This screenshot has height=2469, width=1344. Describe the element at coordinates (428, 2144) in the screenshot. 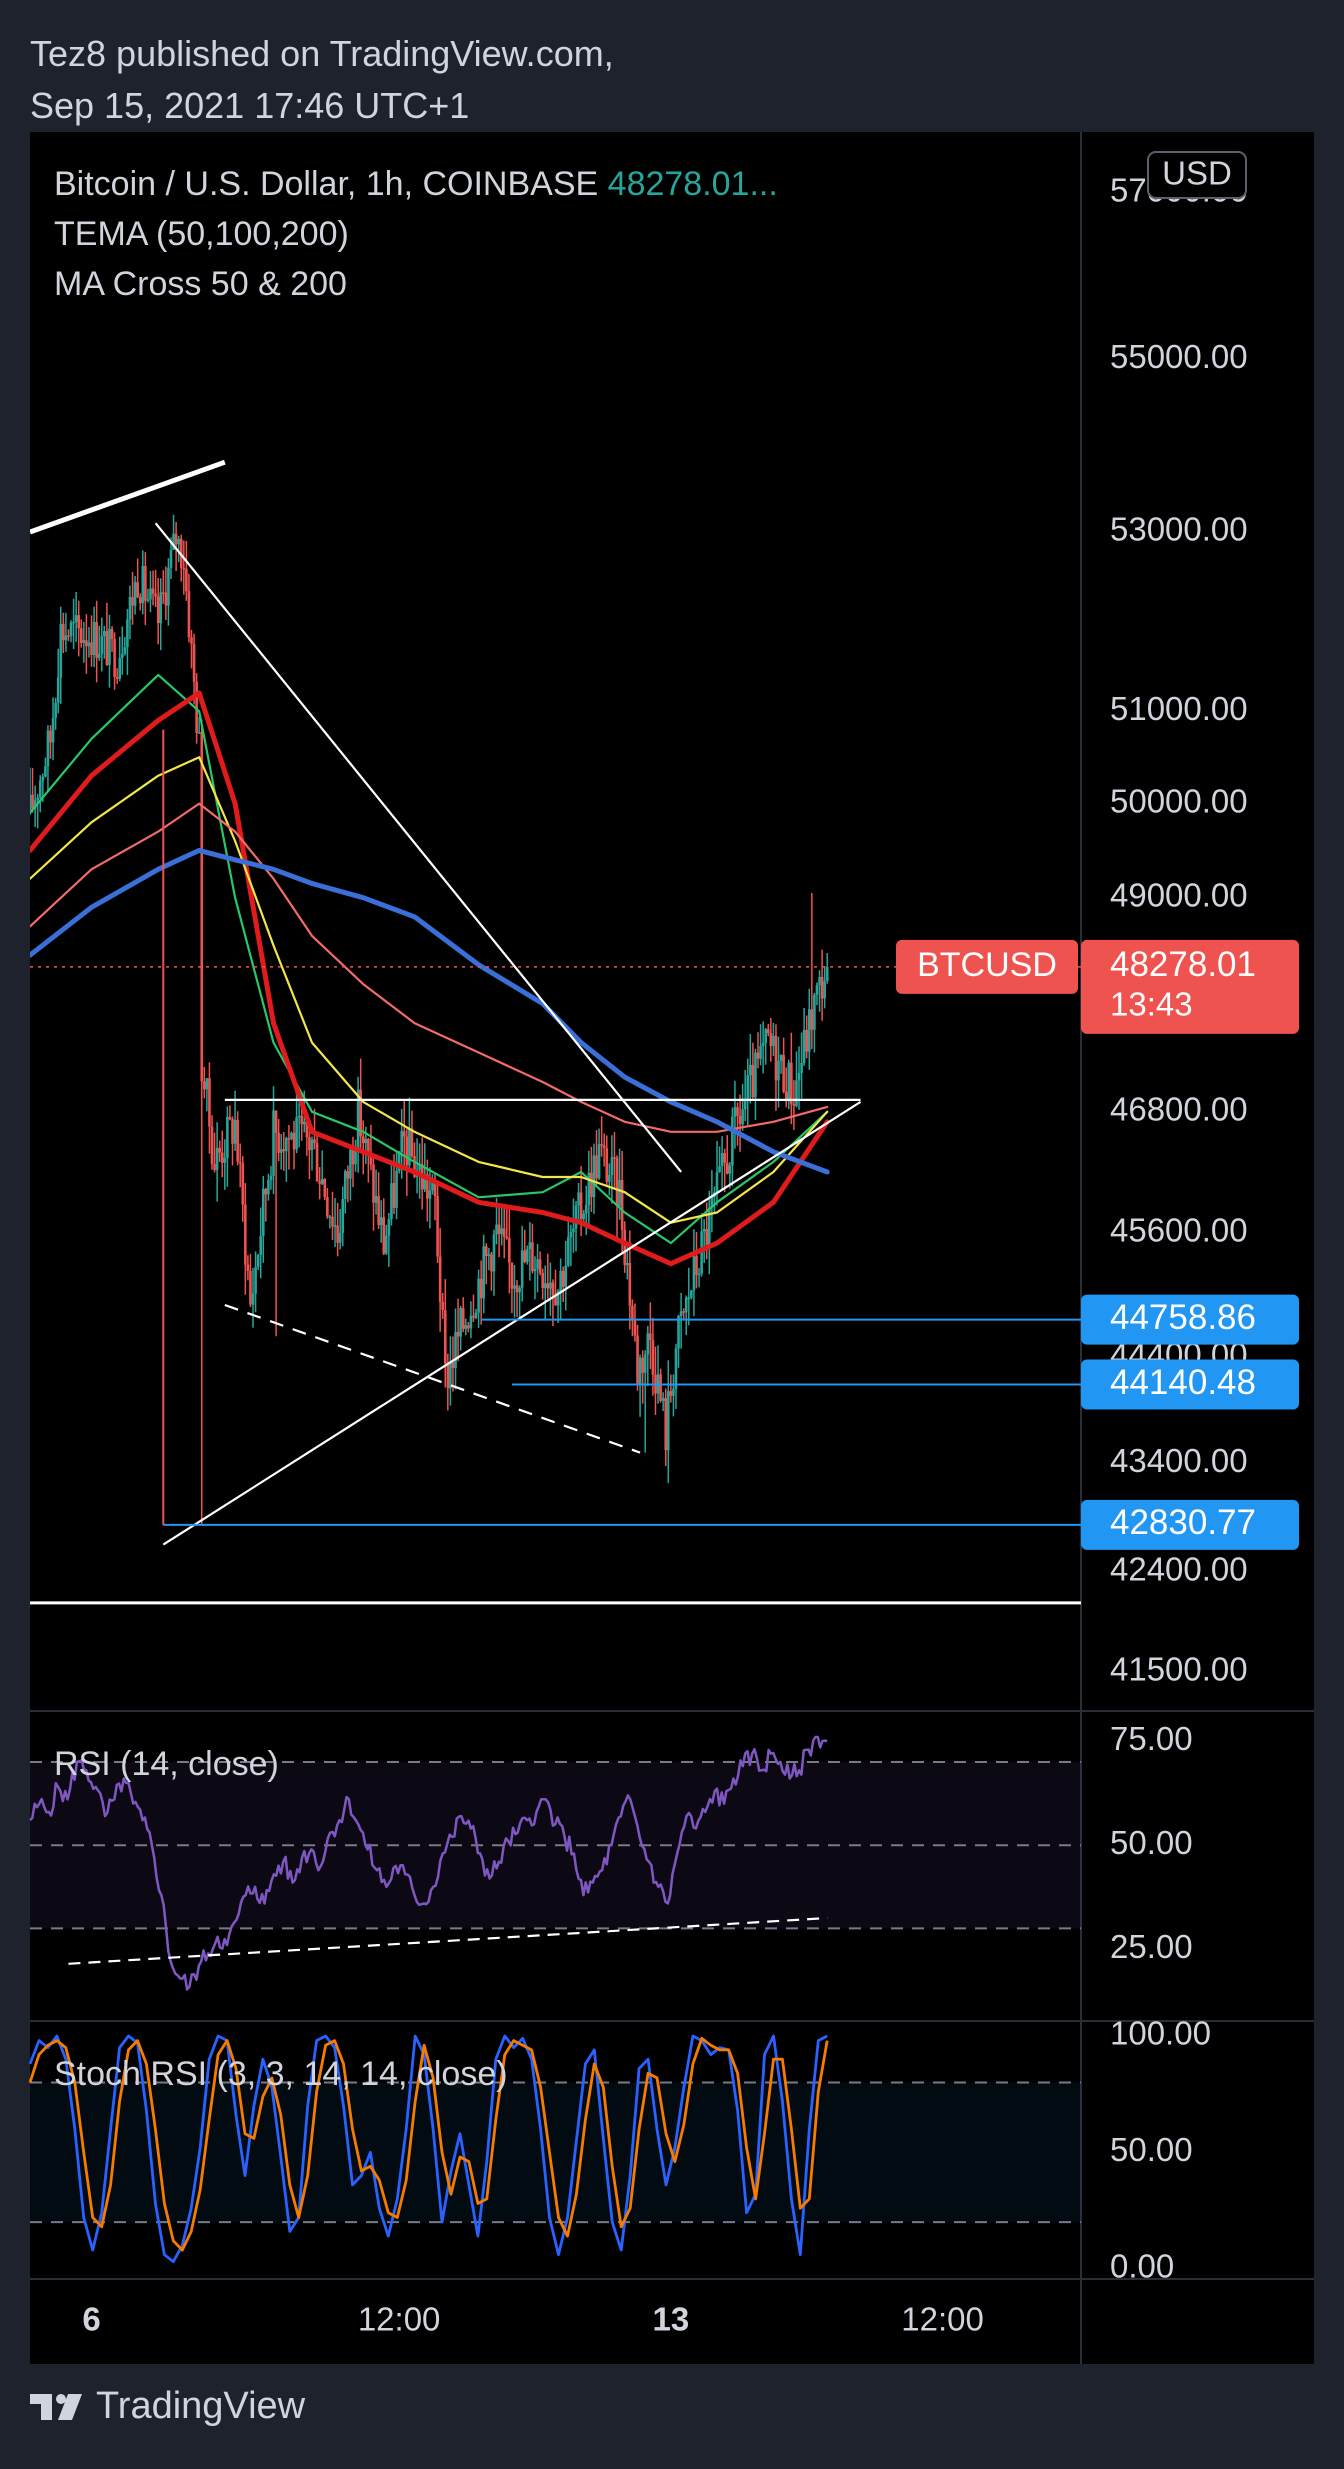

I see `stoch-line-d` at that location.